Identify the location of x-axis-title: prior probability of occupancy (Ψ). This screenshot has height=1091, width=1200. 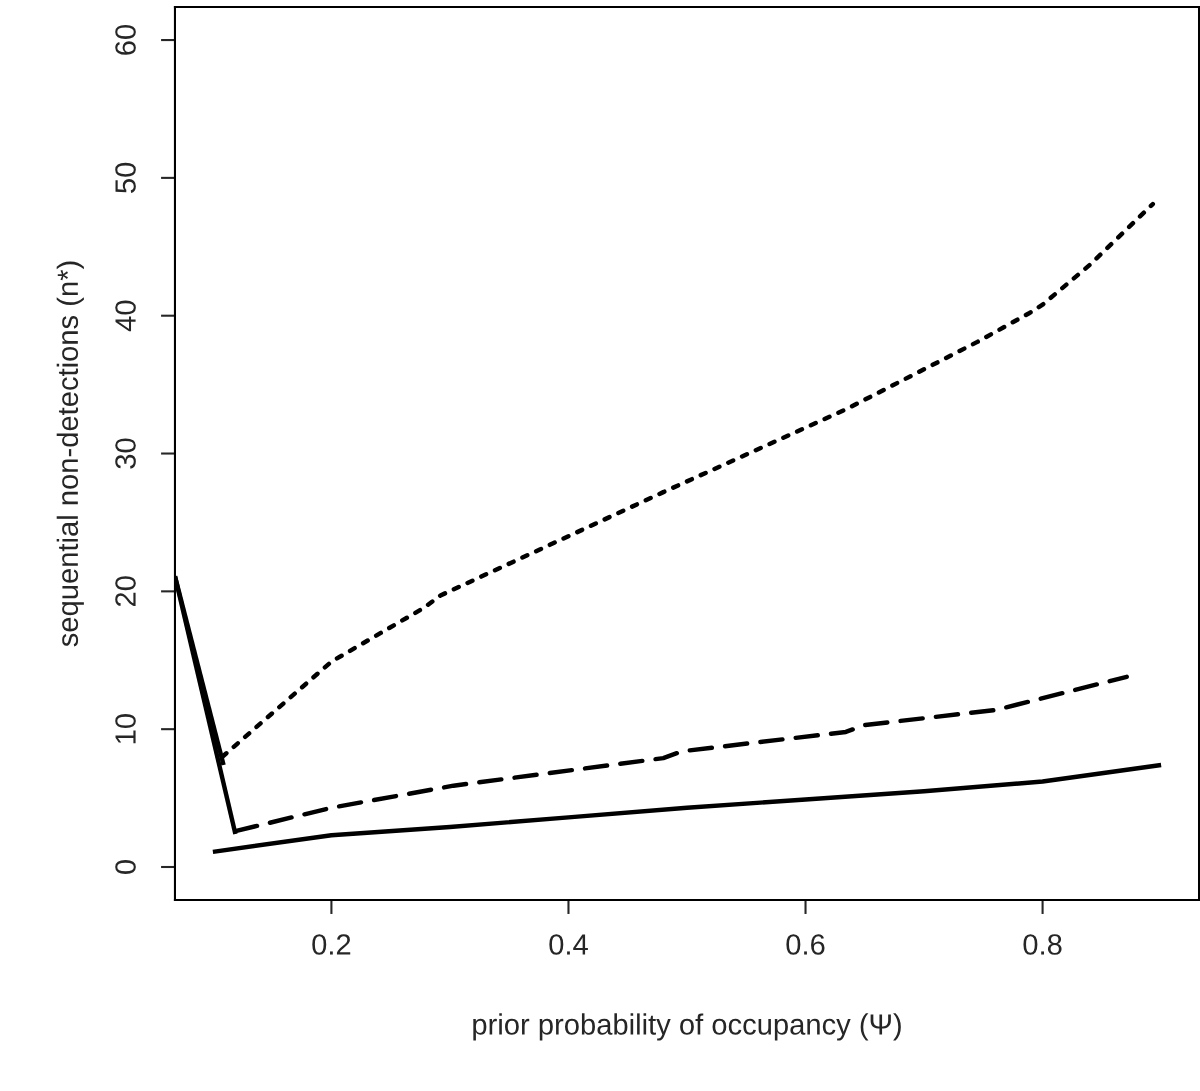
(687, 1027).